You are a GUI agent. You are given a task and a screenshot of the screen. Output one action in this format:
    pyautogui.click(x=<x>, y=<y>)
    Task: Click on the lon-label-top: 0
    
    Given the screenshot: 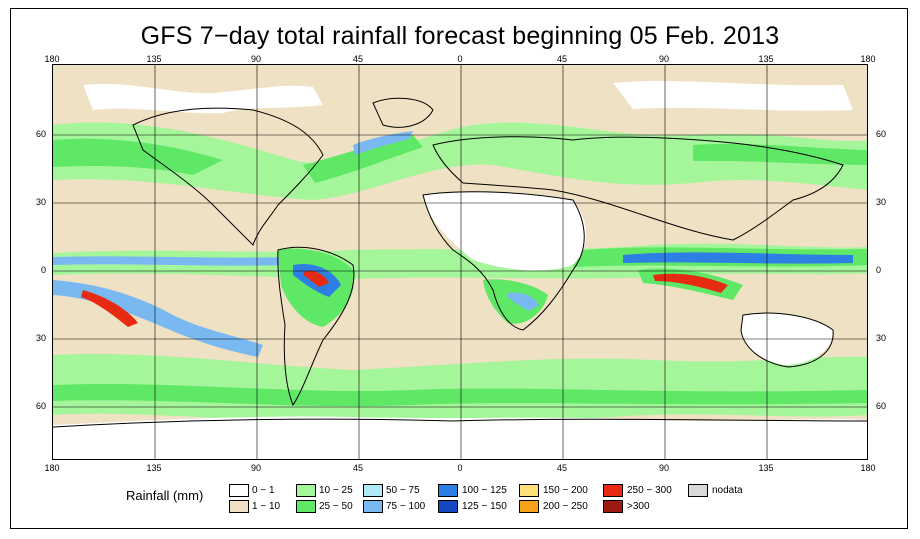 What is the action you would take?
    pyautogui.click(x=460, y=59)
    